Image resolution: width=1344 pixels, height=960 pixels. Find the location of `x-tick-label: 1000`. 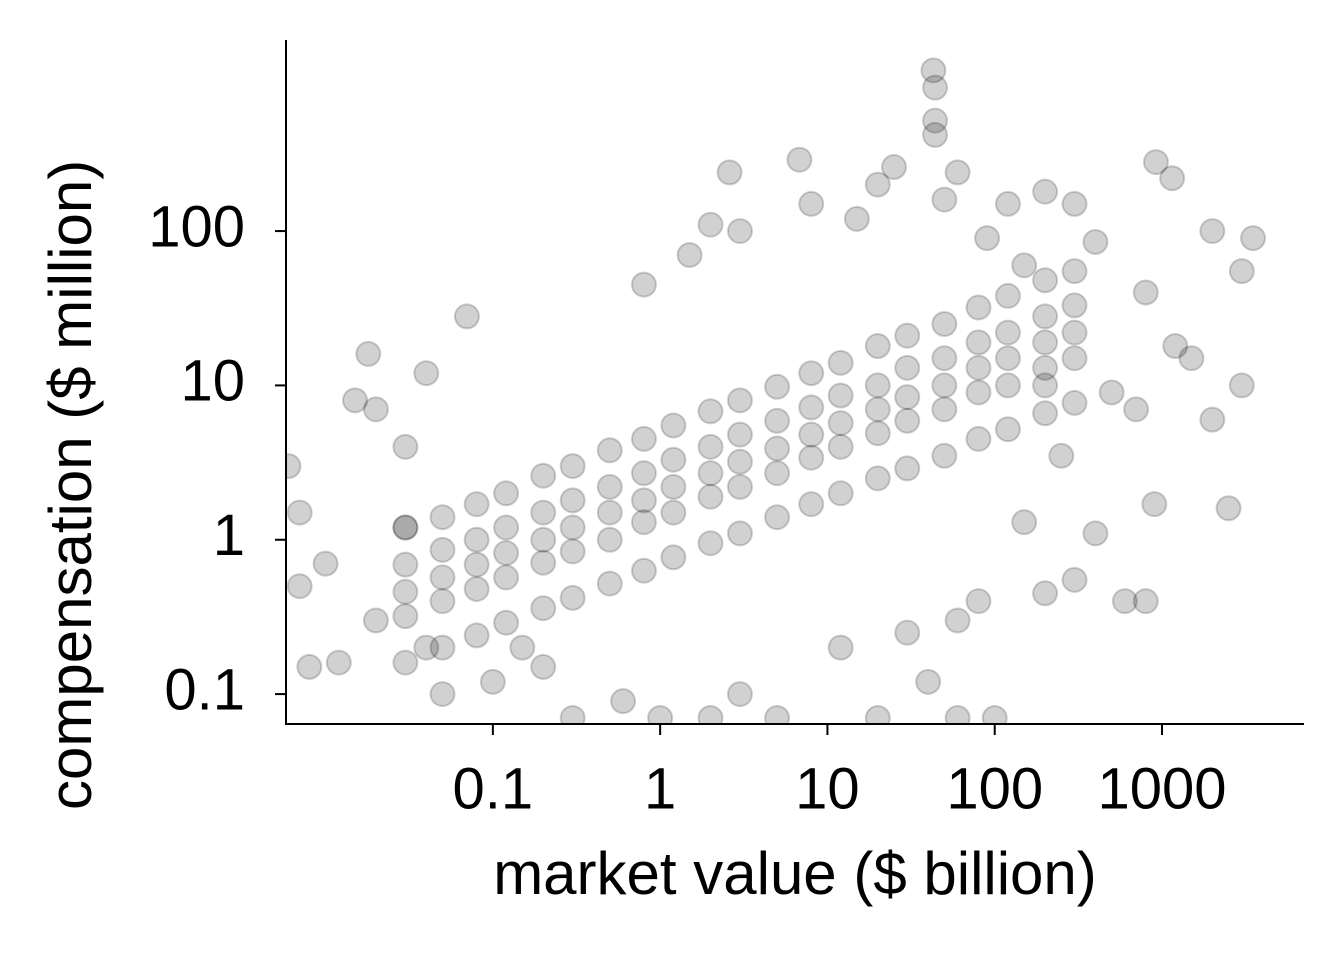

x-tick-label: 1000 is located at coordinates (1161, 788).